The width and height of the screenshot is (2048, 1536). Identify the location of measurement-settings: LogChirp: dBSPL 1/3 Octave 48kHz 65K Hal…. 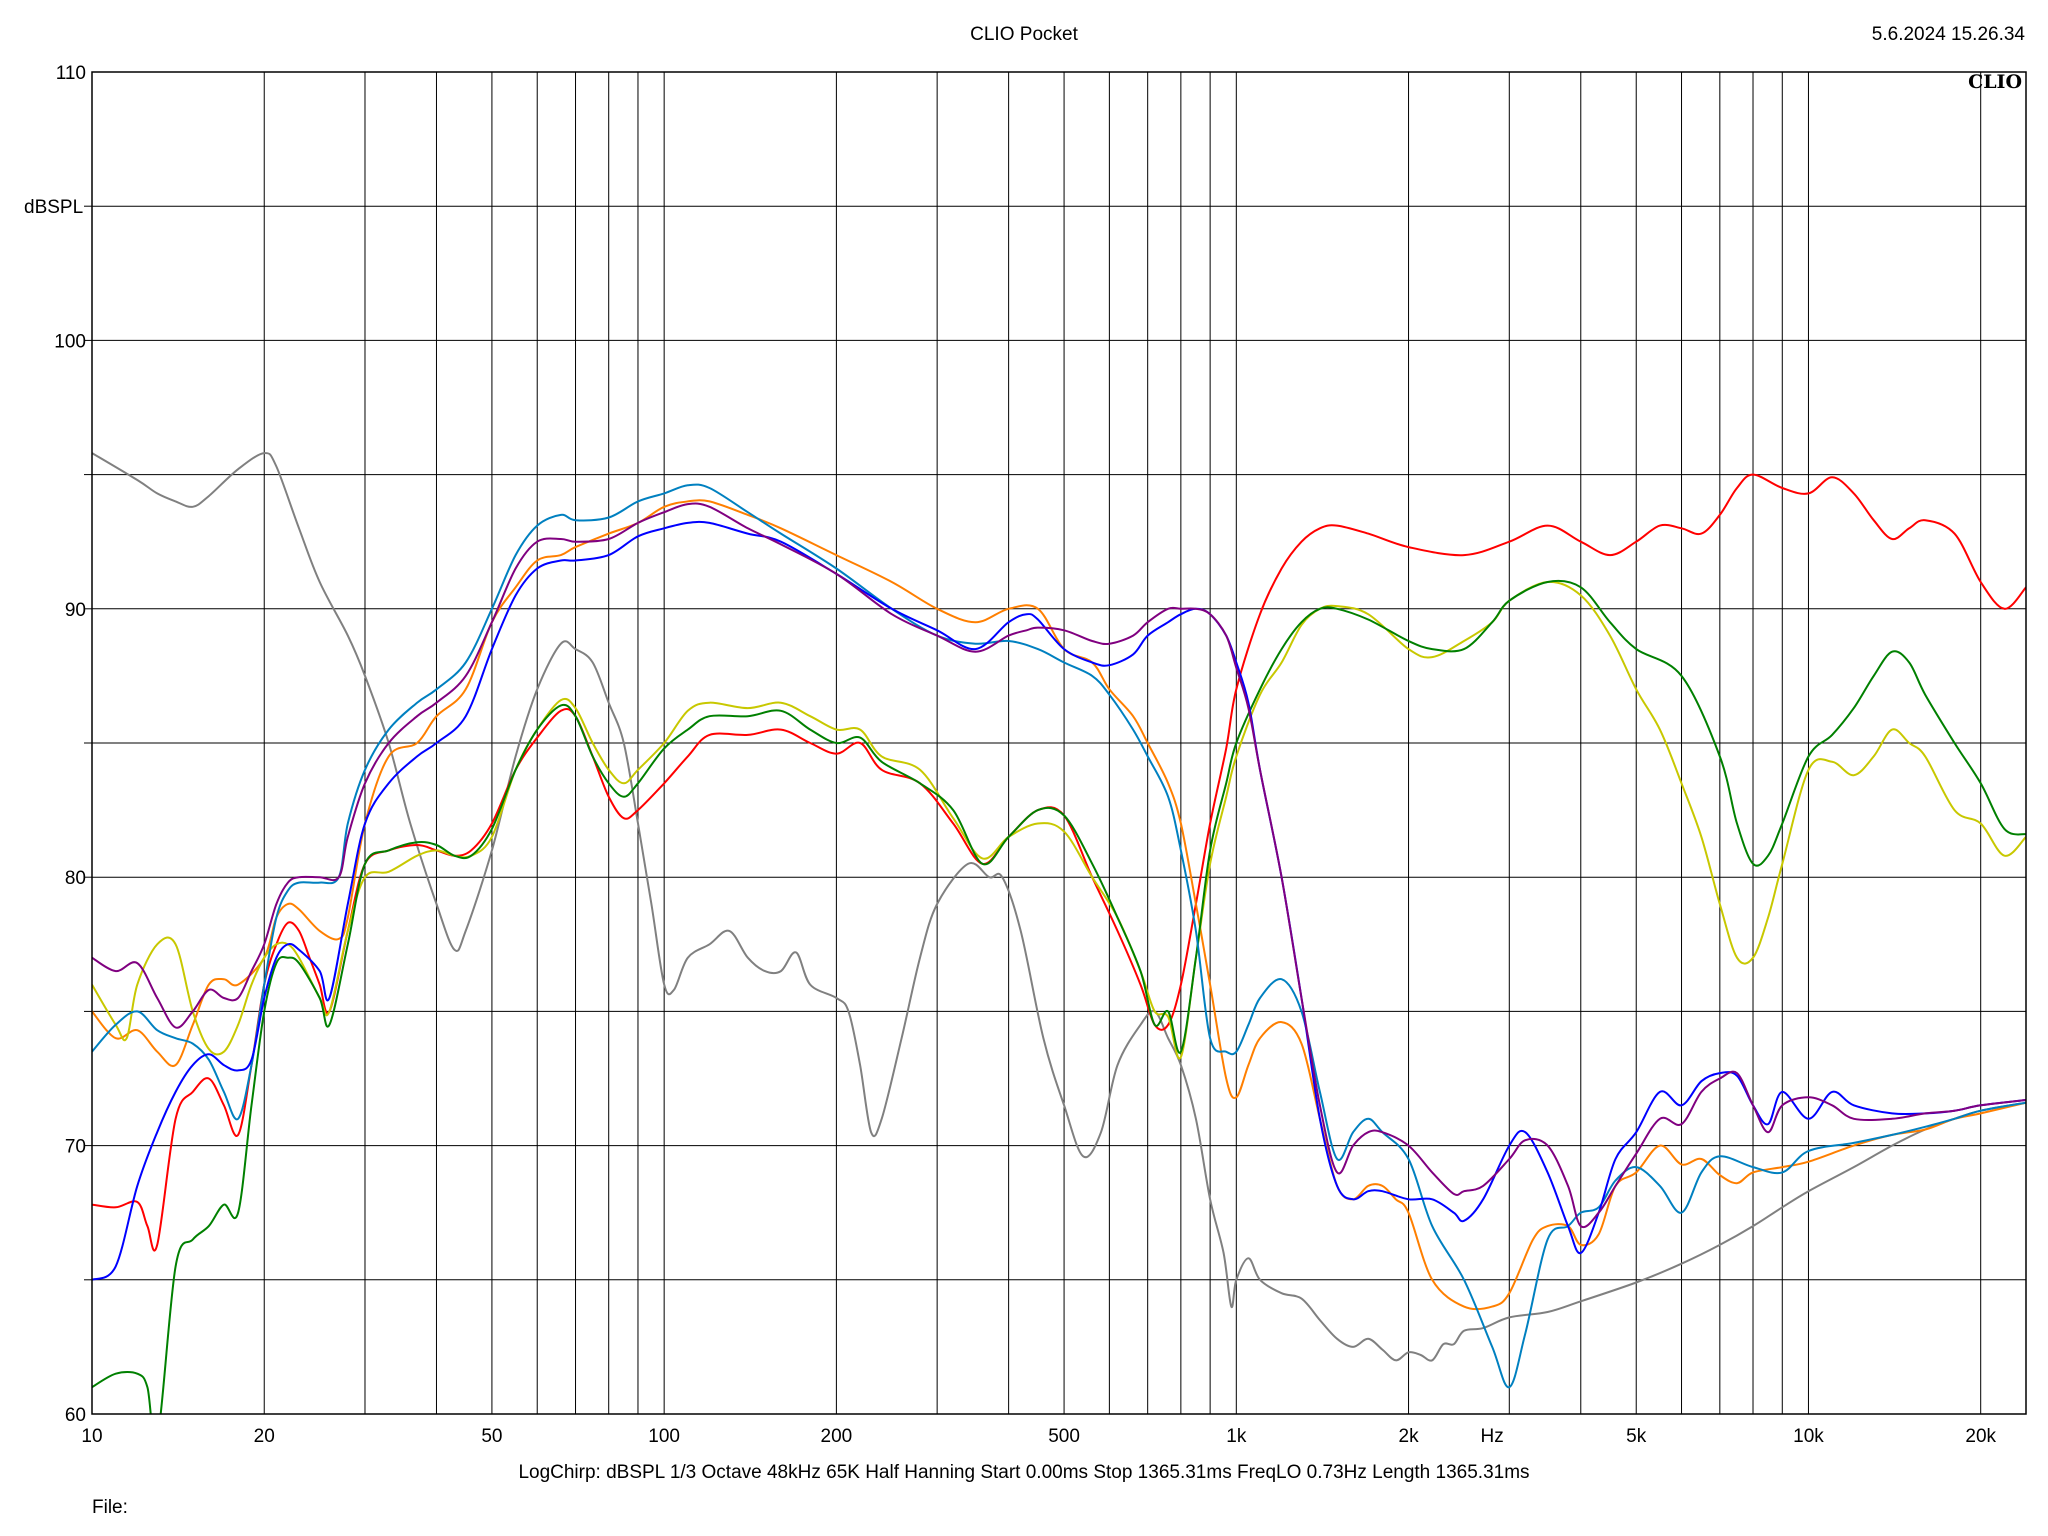
(1024, 1472).